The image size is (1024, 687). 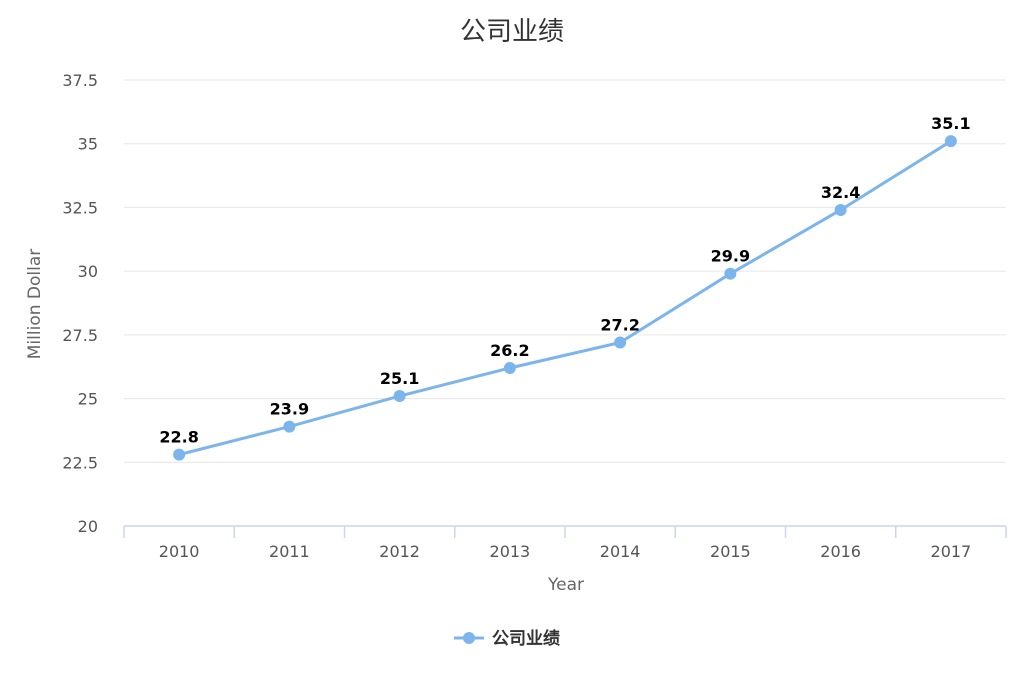 What do you see at coordinates (399, 378) in the screenshot?
I see `data-label: 25.1` at bounding box center [399, 378].